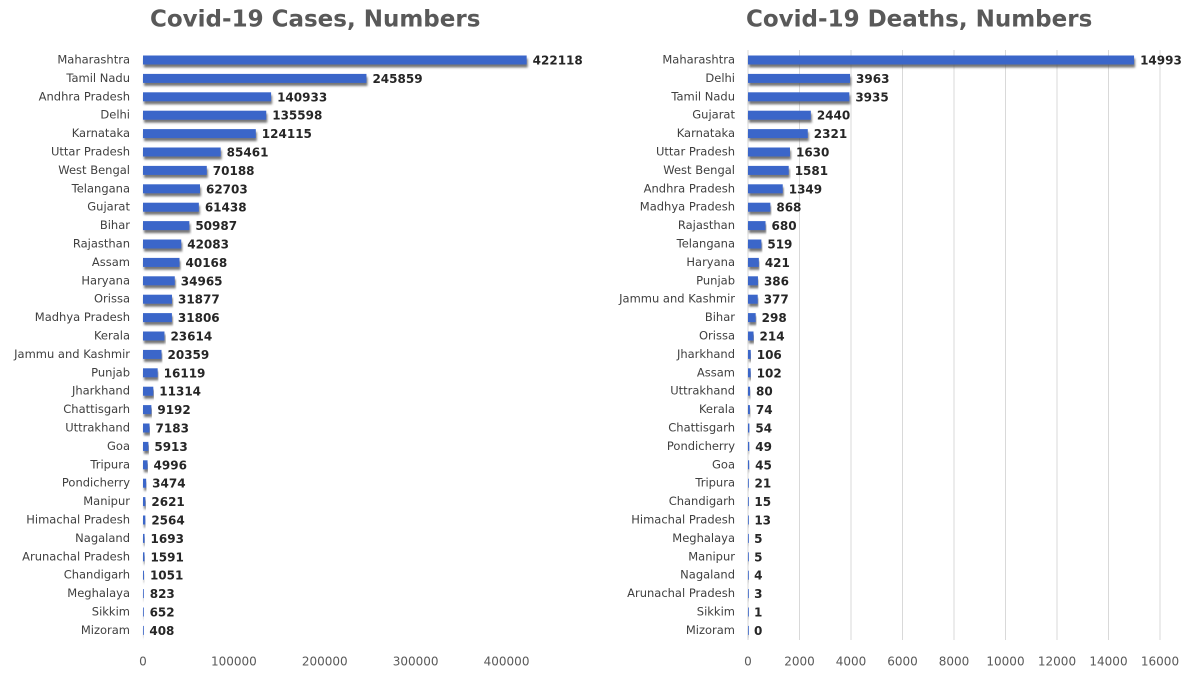  Describe the element at coordinates (1057, 662) in the screenshot. I see `x-tick-label: 12000` at that location.